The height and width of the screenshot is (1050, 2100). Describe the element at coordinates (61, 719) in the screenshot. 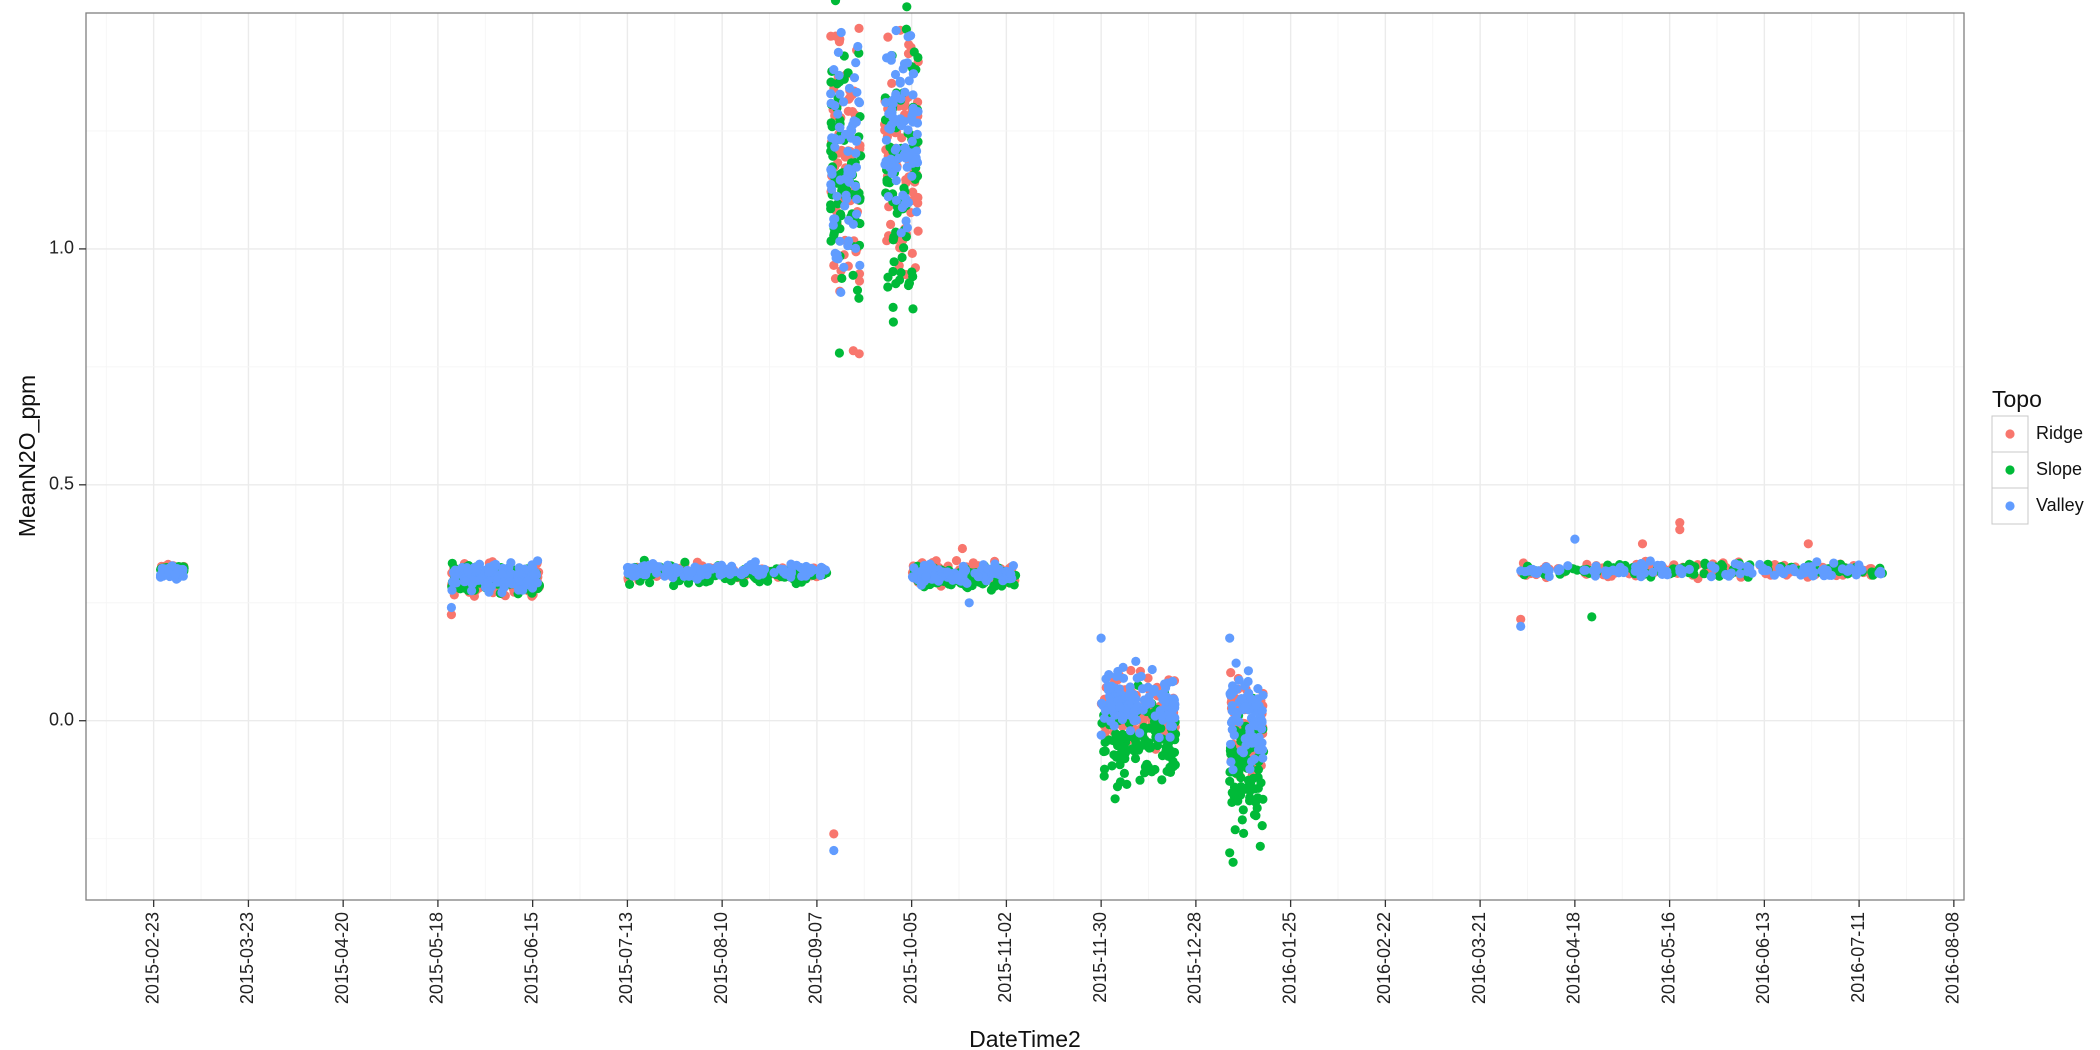

I see `y-tick-label: 0.0` at that location.